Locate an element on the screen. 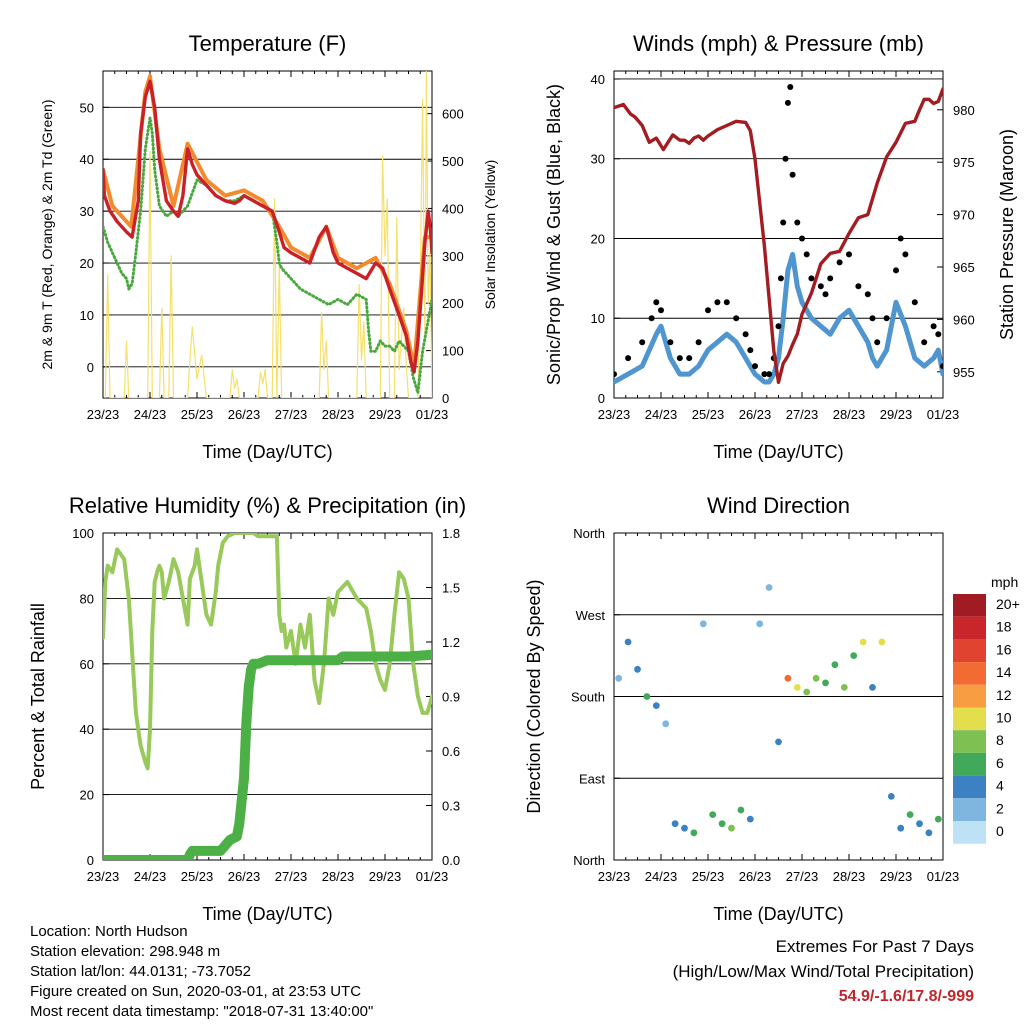  wind-xtick-label: 29/23 is located at coordinates (896, 414).